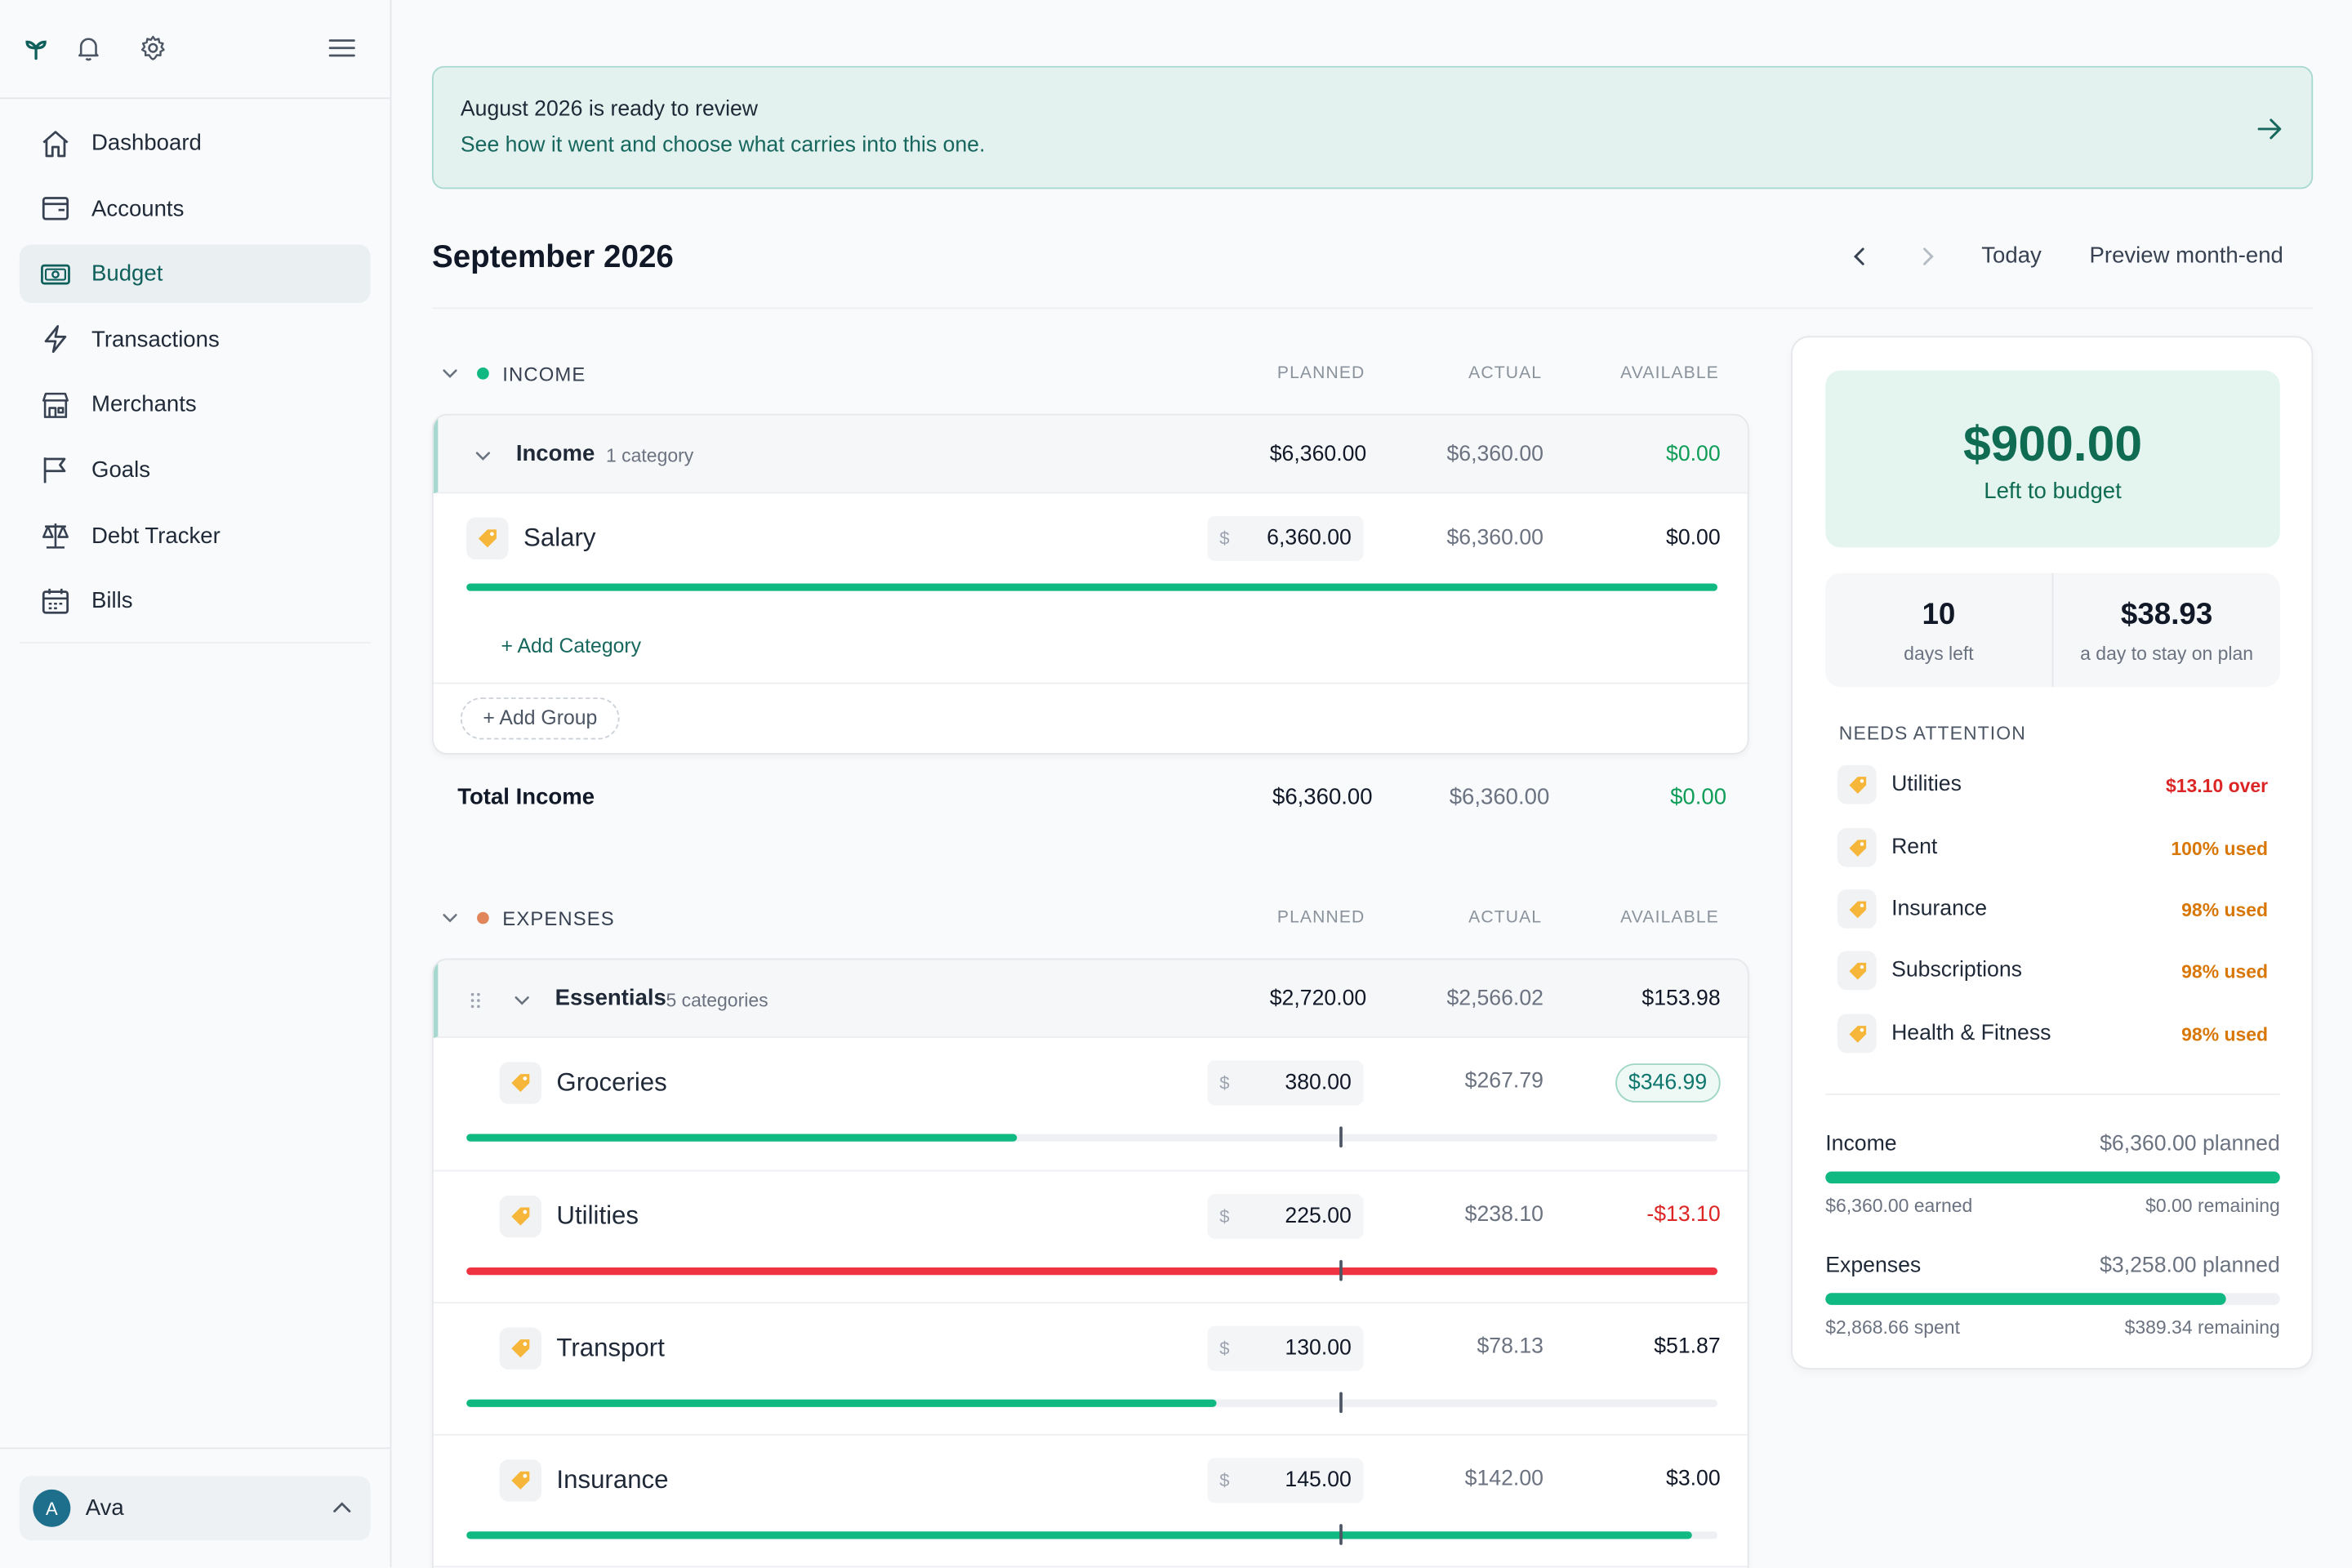 Image resolution: width=2352 pixels, height=1568 pixels. What do you see at coordinates (476, 999) in the screenshot?
I see `drag-handle-icon` at bounding box center [476, 999].